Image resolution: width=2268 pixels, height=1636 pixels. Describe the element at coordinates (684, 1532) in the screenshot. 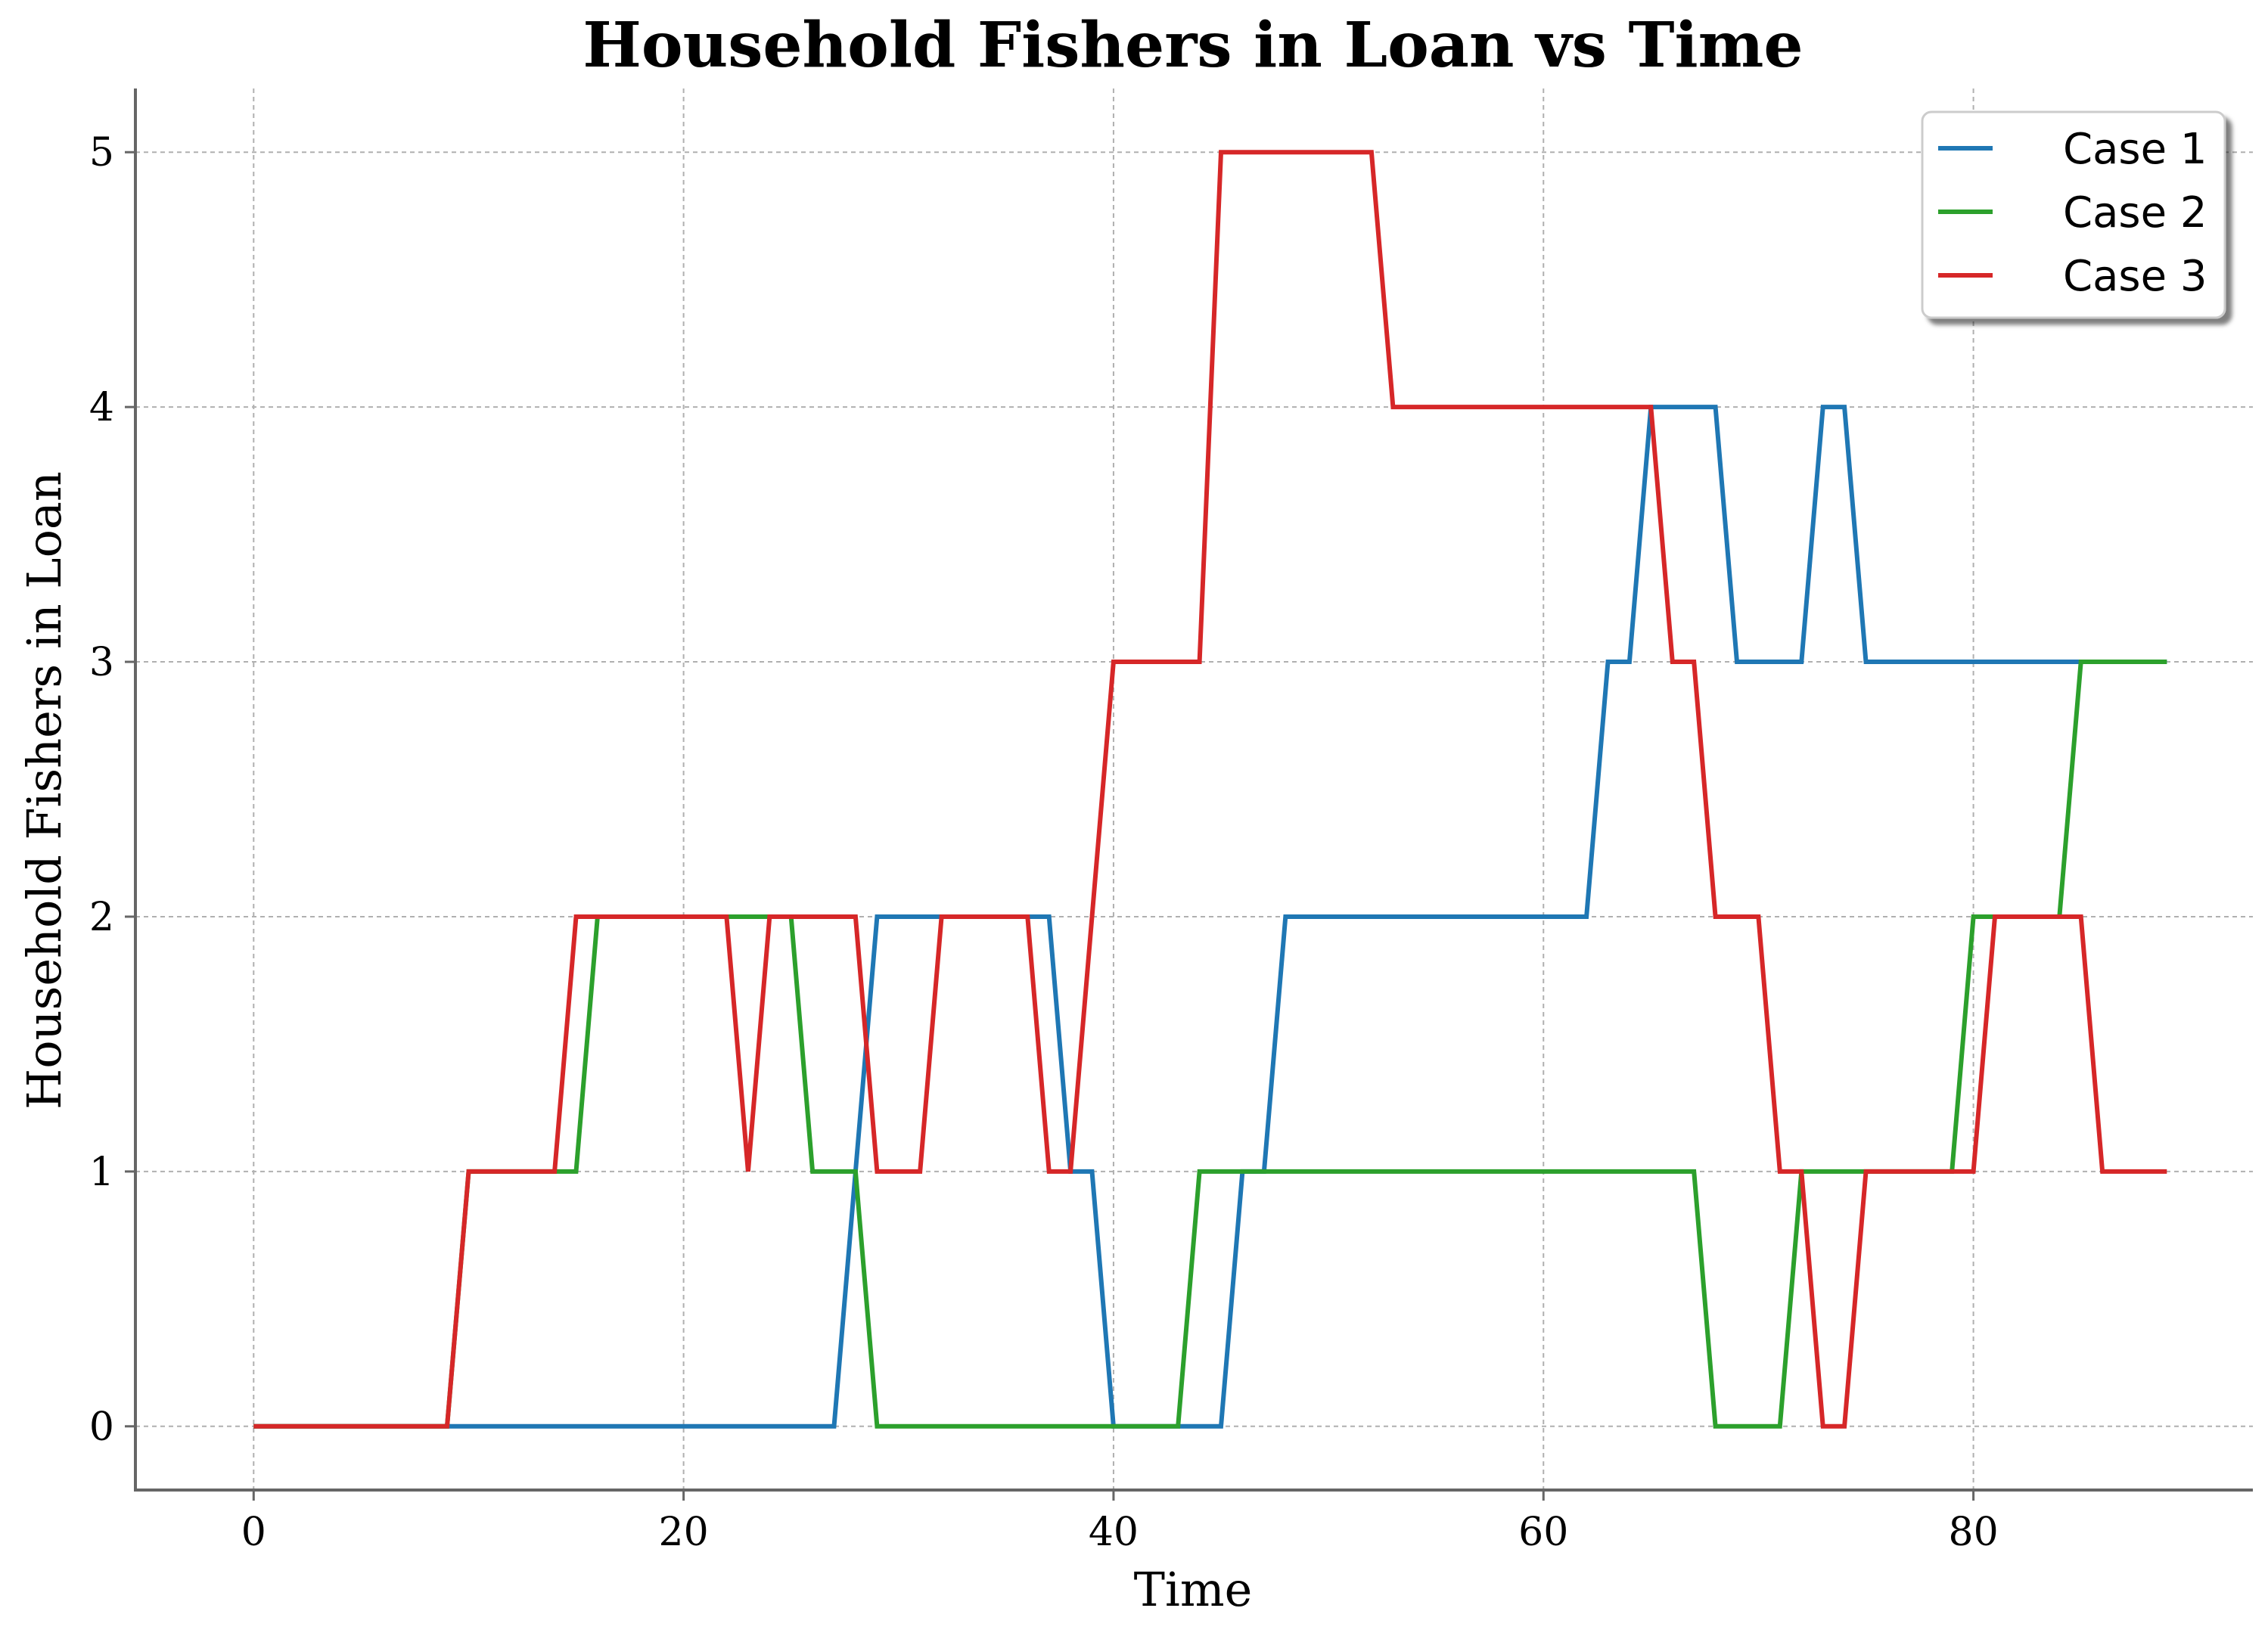

I see `x-tick-label: 20` at that location.